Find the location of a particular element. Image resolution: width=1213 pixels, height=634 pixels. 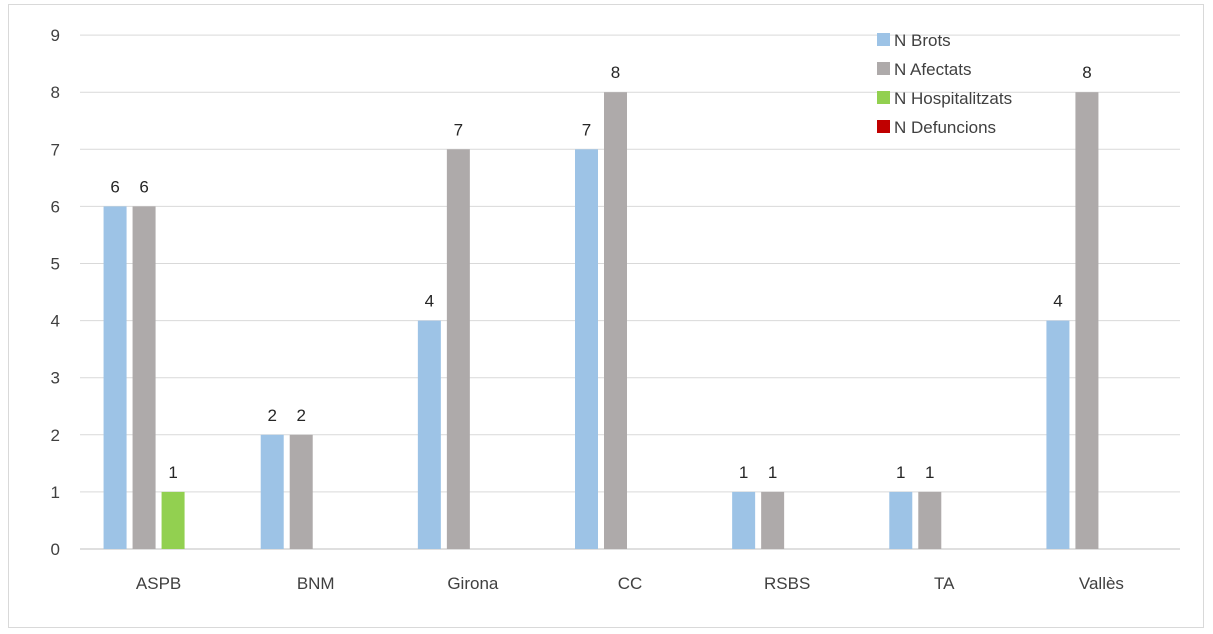

y-axis-ticks: 0 1 2 3 4 5 6 7 8 9 is located at coordinates (55, 292).